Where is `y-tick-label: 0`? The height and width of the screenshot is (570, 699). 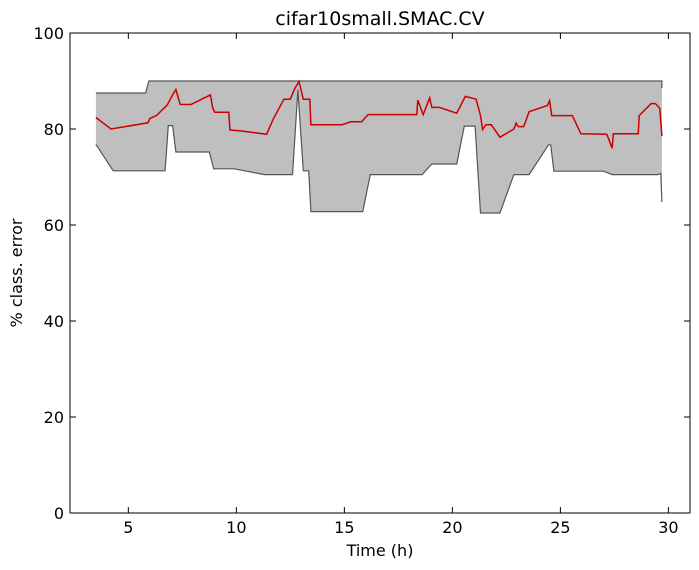
y-tick-label: 0 is located at coordinates (59, 513).